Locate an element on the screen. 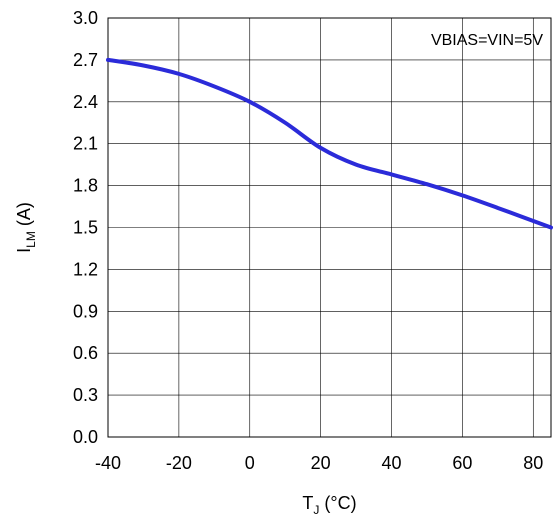 The width and height of the screenshot is (557, 528). y-tick-label: 1.8 is located at coordinates (85, 186).